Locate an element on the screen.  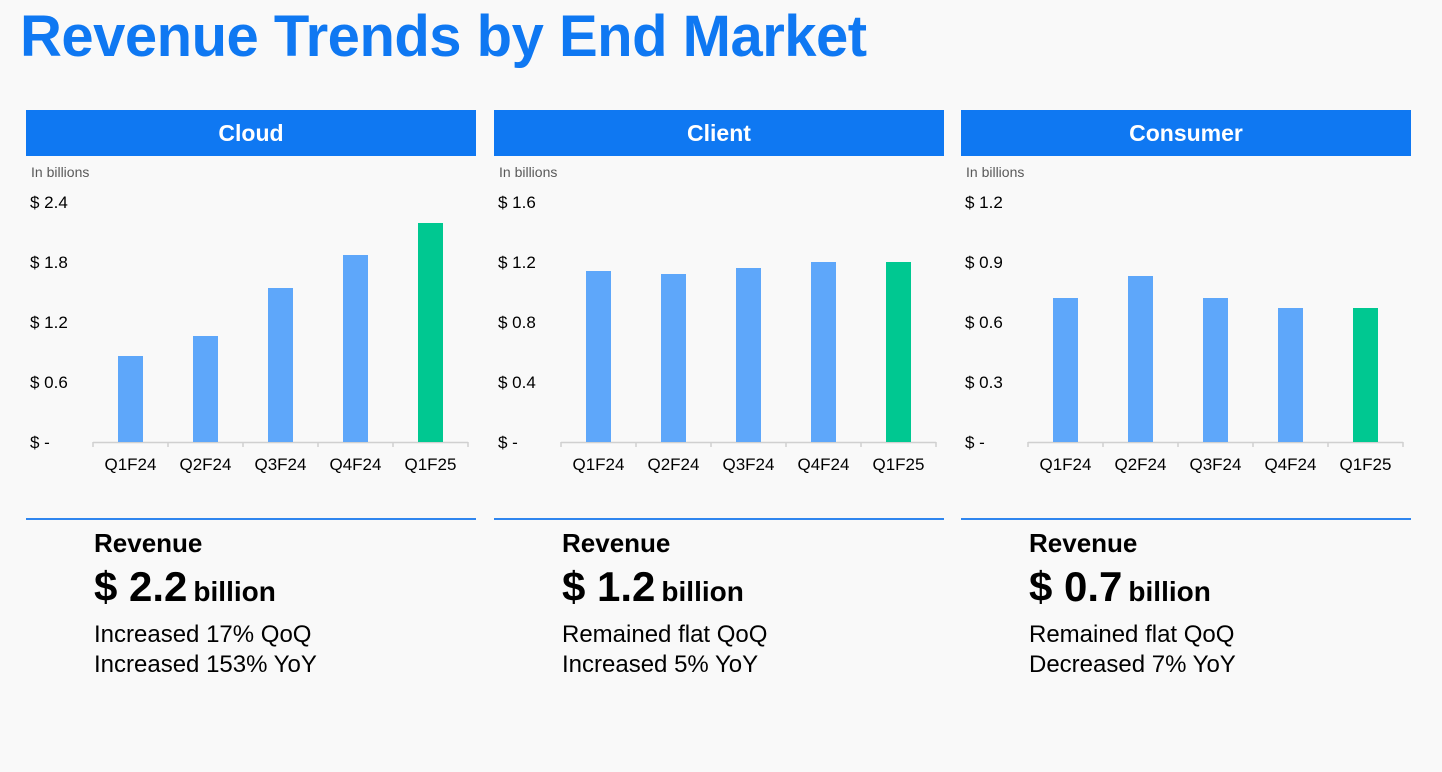
revenue-amount-line: $ 0.7 billion is located at coordinates (1132, 592).